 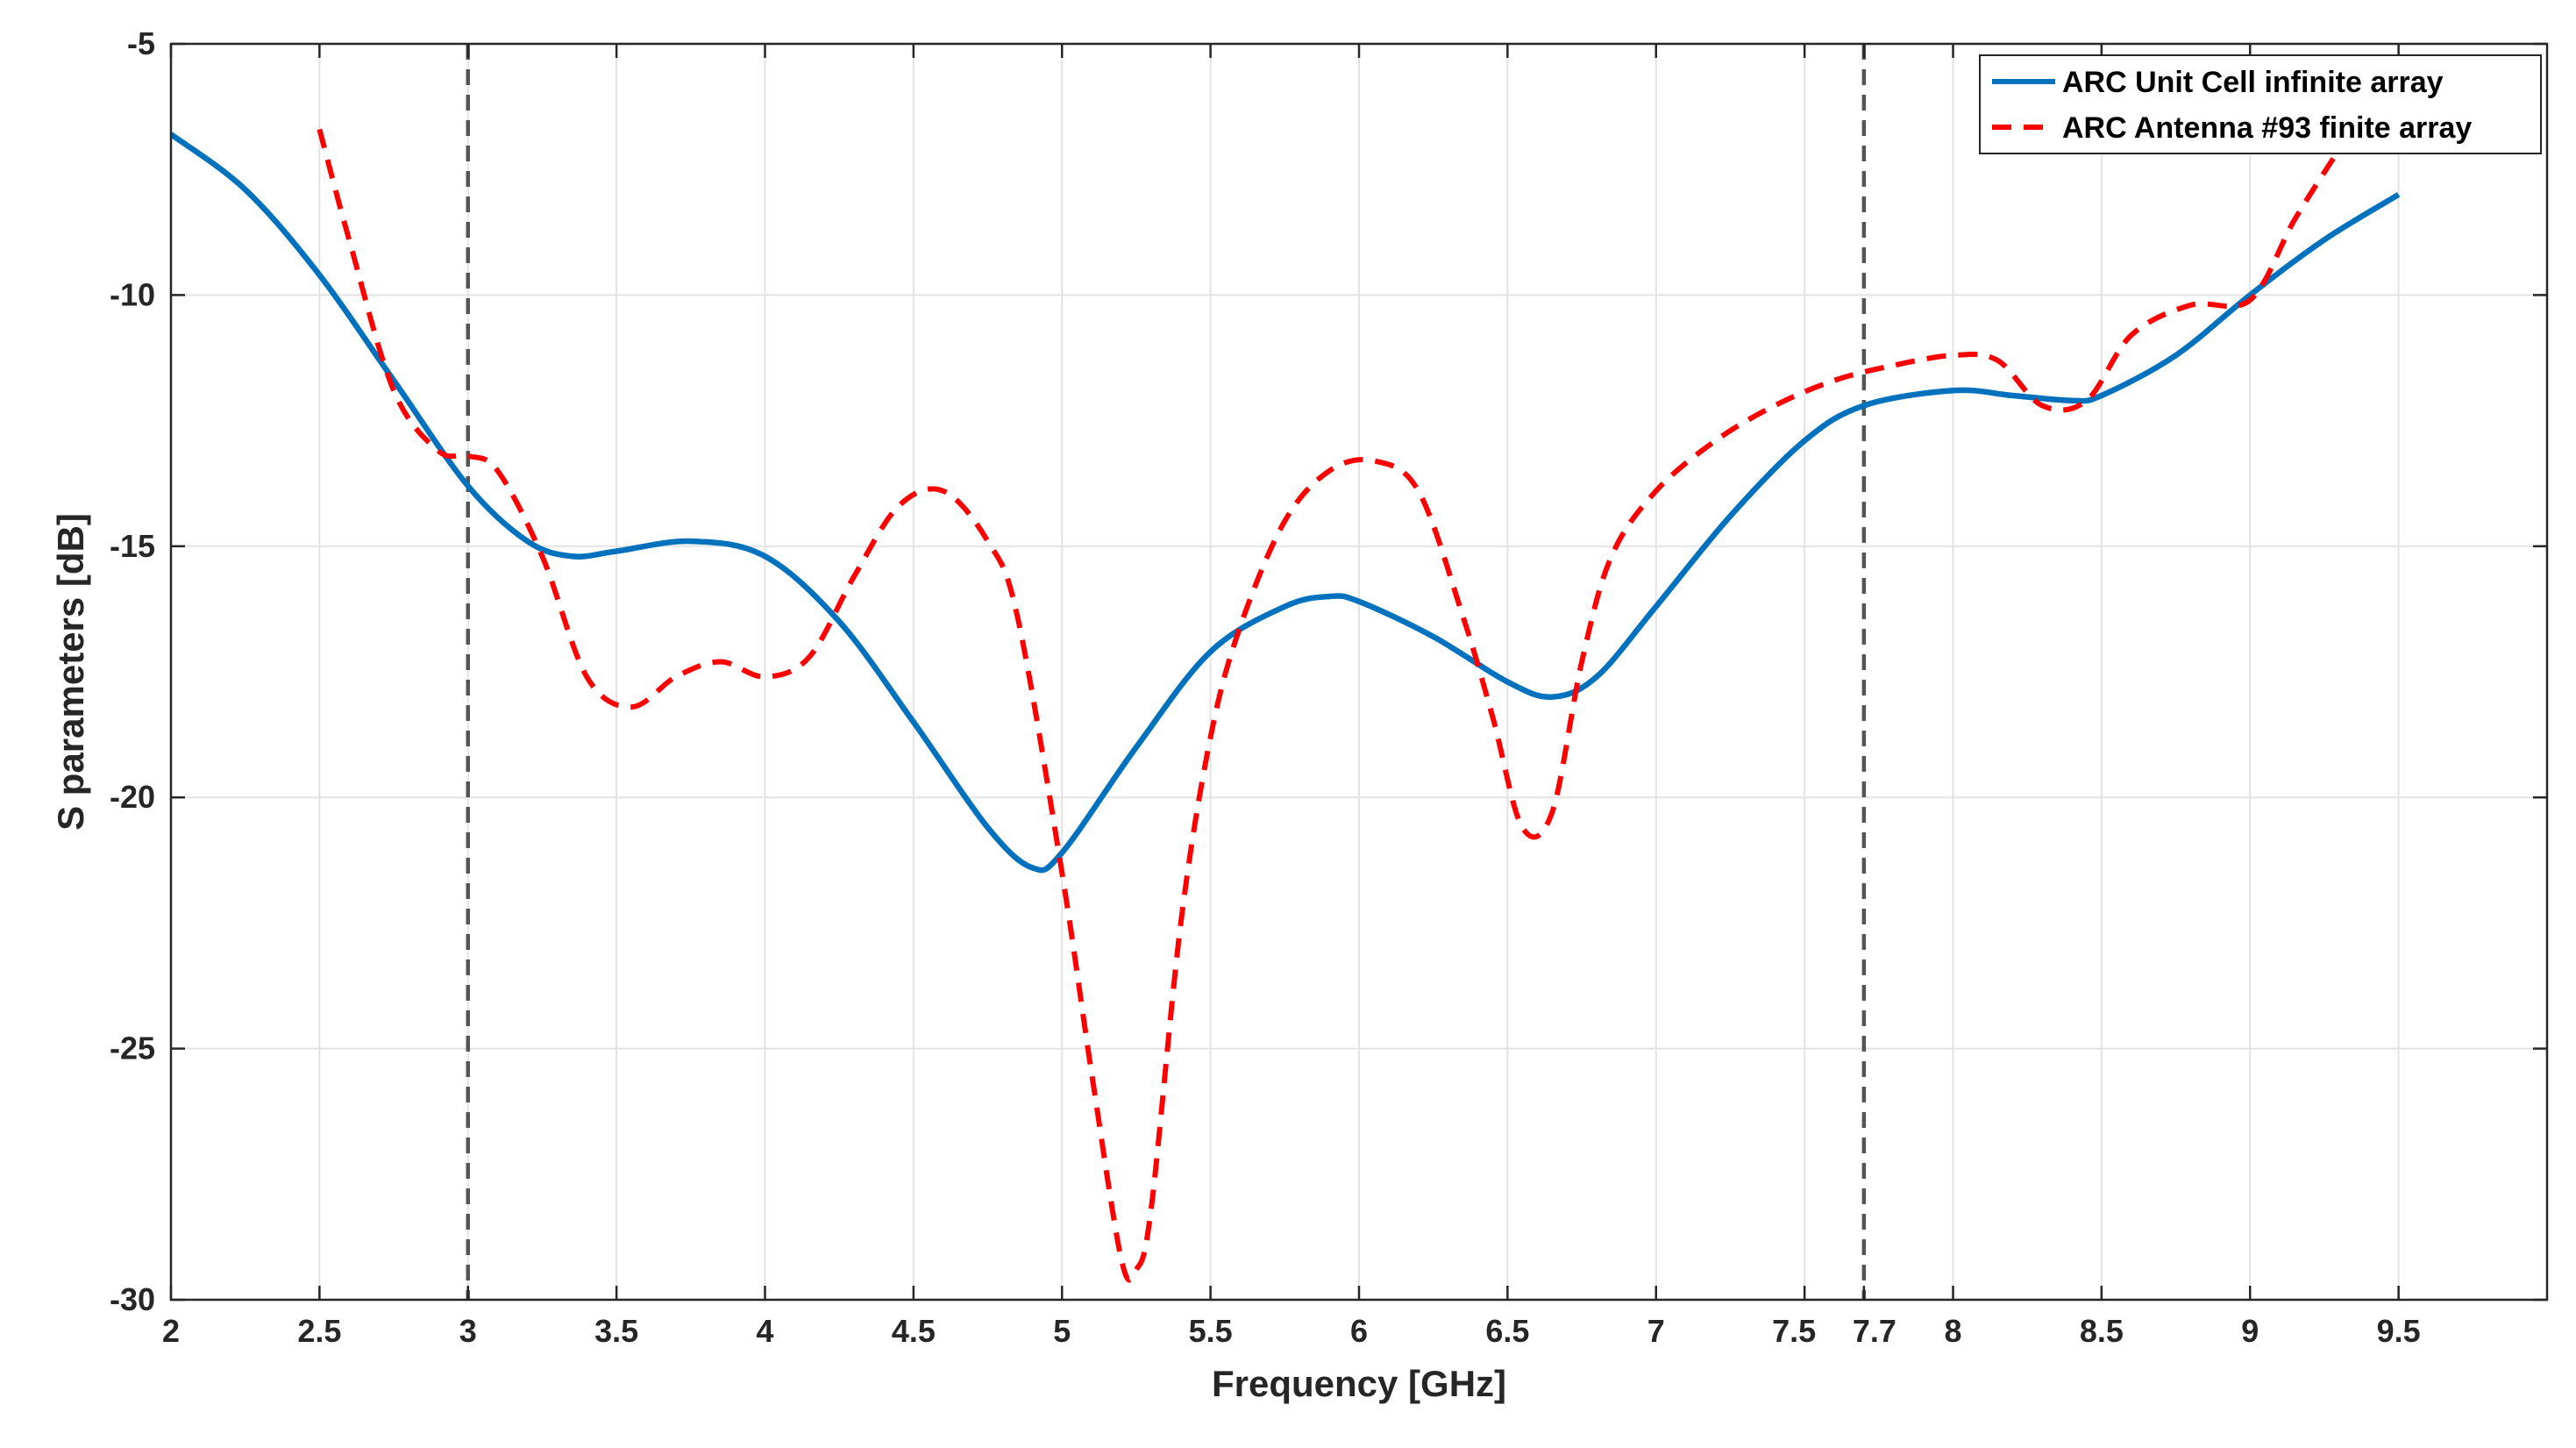 What do you see at coordinates (1359, 1331) in the screenshot?
I see `x-tick-label: 6` at bounding box center [1359, 1331].